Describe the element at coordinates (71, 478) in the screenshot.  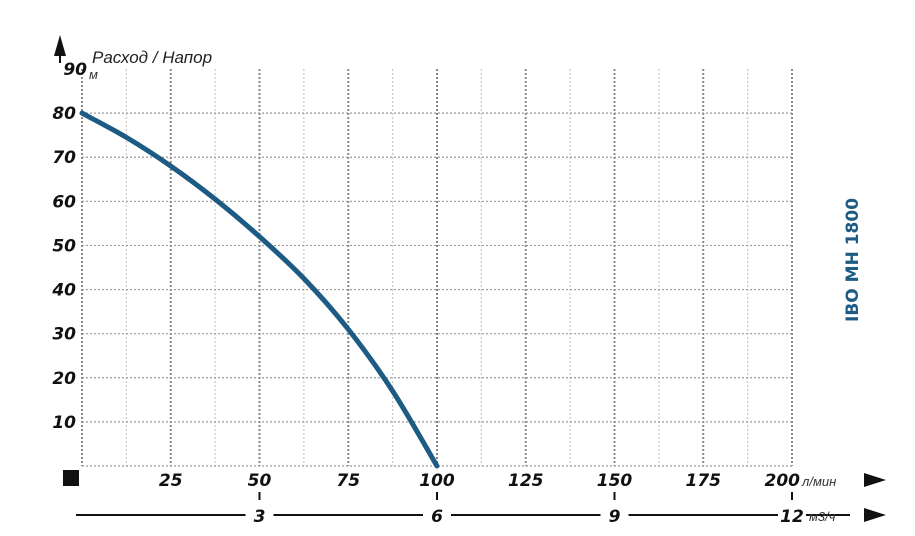
I see `origin-marker` at that location.